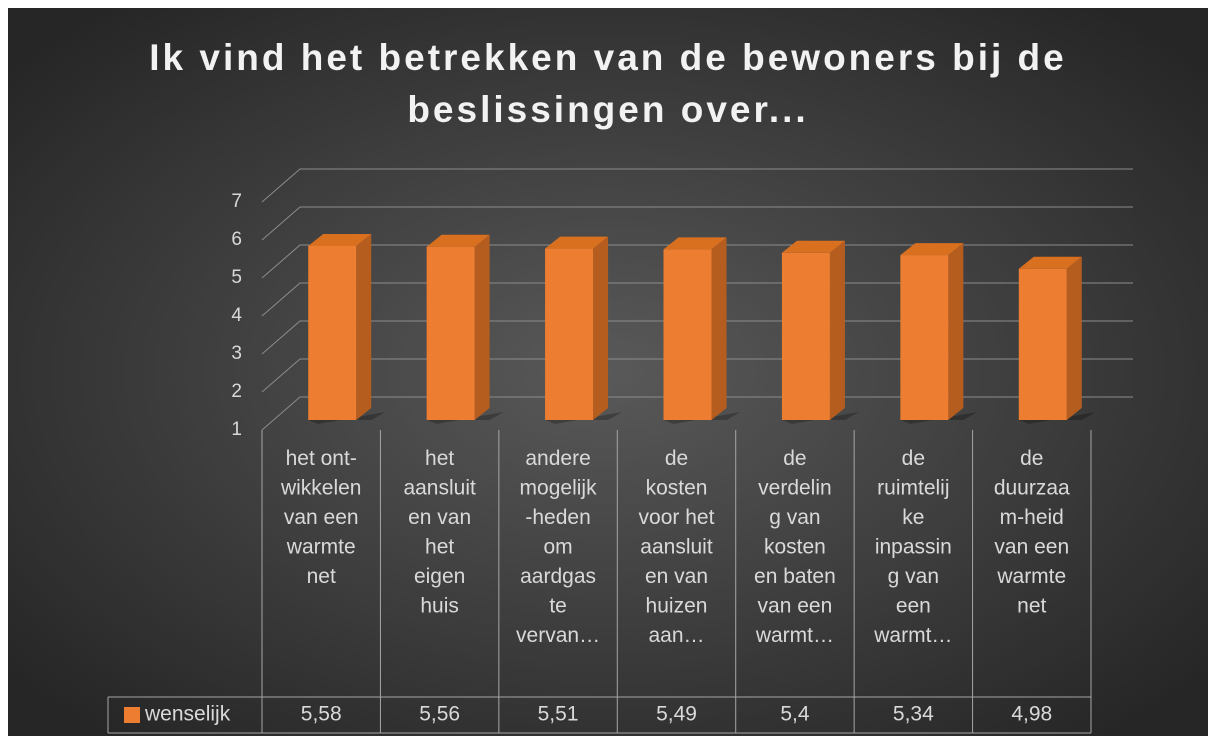  I want to click on value-label: 5,4, so click(795, 714).